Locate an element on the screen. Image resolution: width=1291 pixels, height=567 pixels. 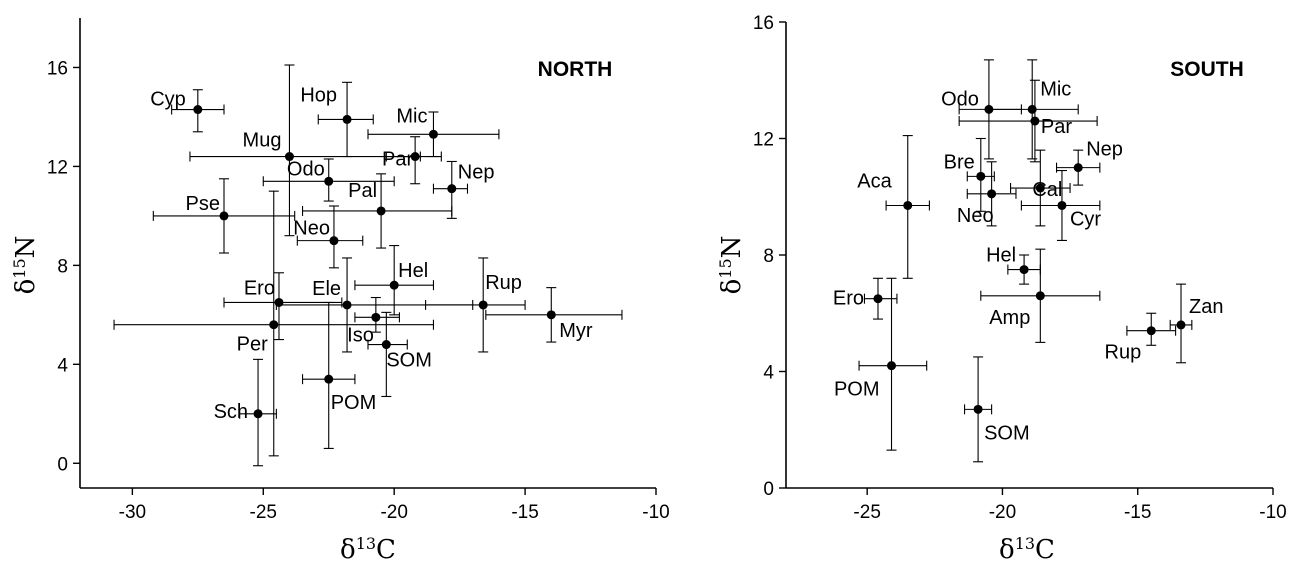
data-point-iso: Iso is located at coordinates (373, 321).